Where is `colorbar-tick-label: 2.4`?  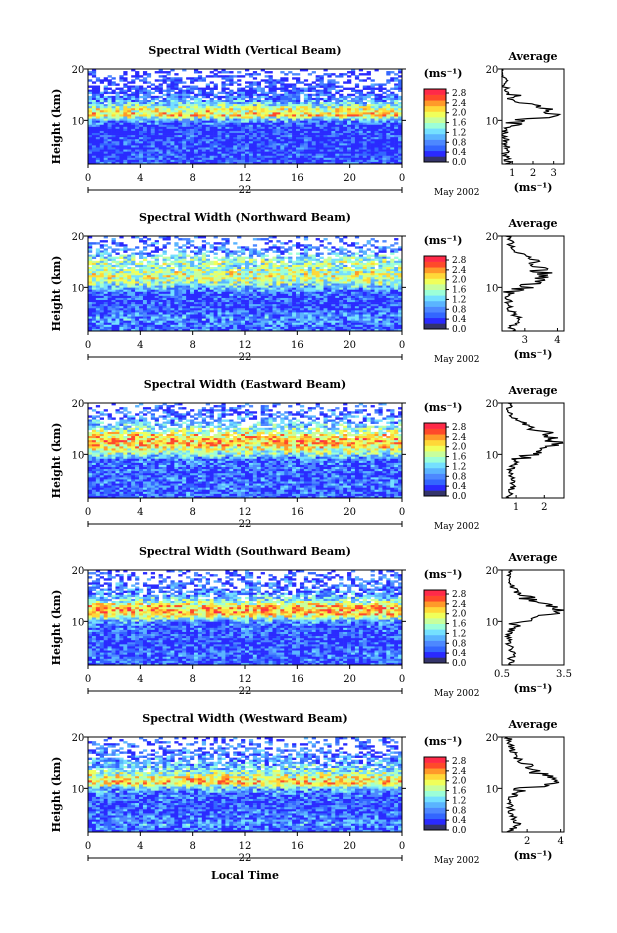 colorbar-tick-label: 2.4 is located at coordinates (459, 104).